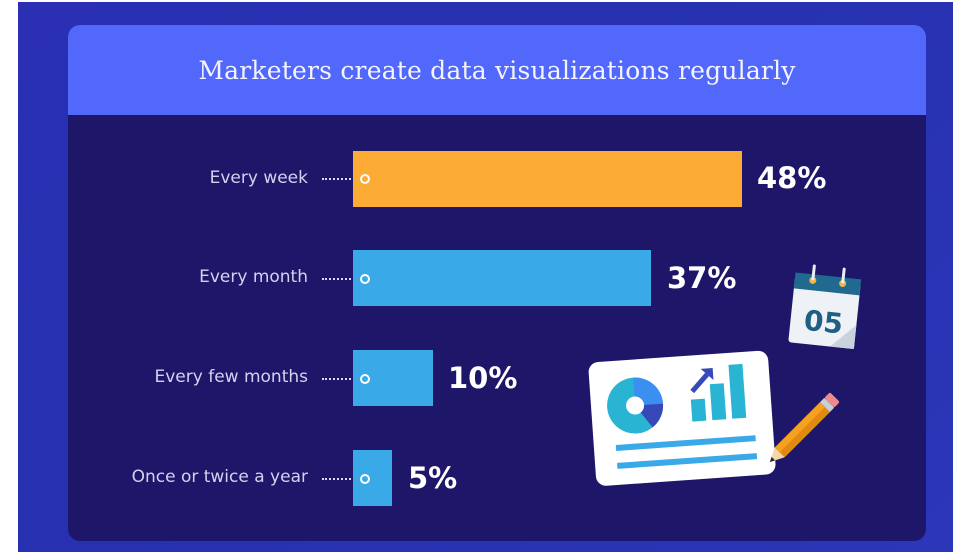 The width and height of the screenshot is (980, 552). Describe the element at coordinates (804, 428) in the screenshot. I see `pencil-icon` at that location.